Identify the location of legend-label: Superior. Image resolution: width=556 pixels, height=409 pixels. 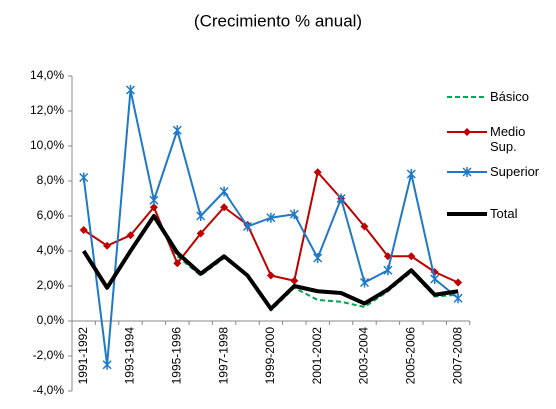
(515, 171).